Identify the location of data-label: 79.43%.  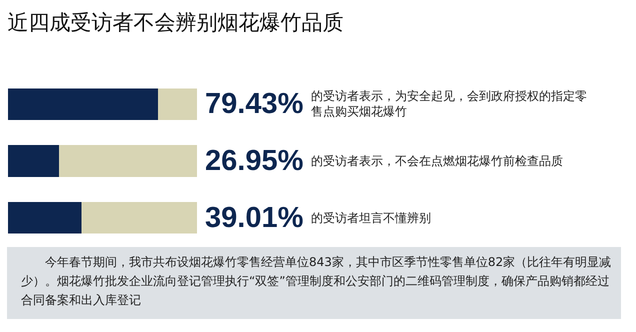
(254, 104).